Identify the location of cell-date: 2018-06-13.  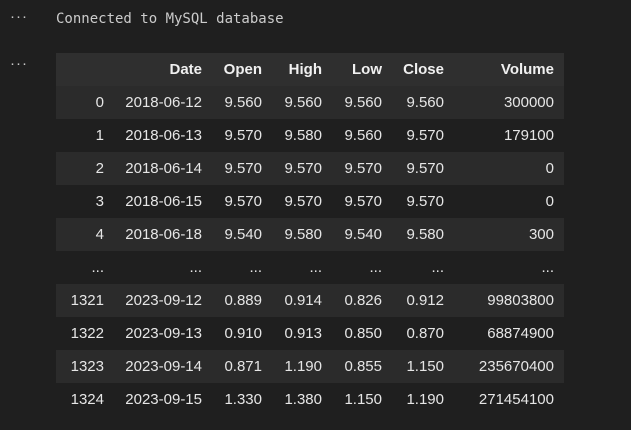
(163, 135).